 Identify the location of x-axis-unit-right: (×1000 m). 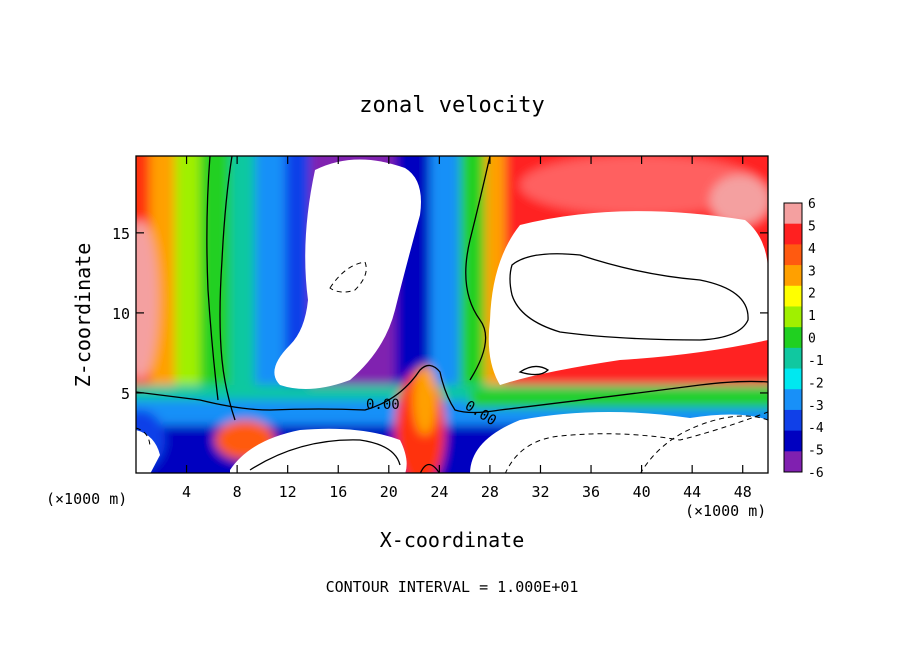
(725, 511).